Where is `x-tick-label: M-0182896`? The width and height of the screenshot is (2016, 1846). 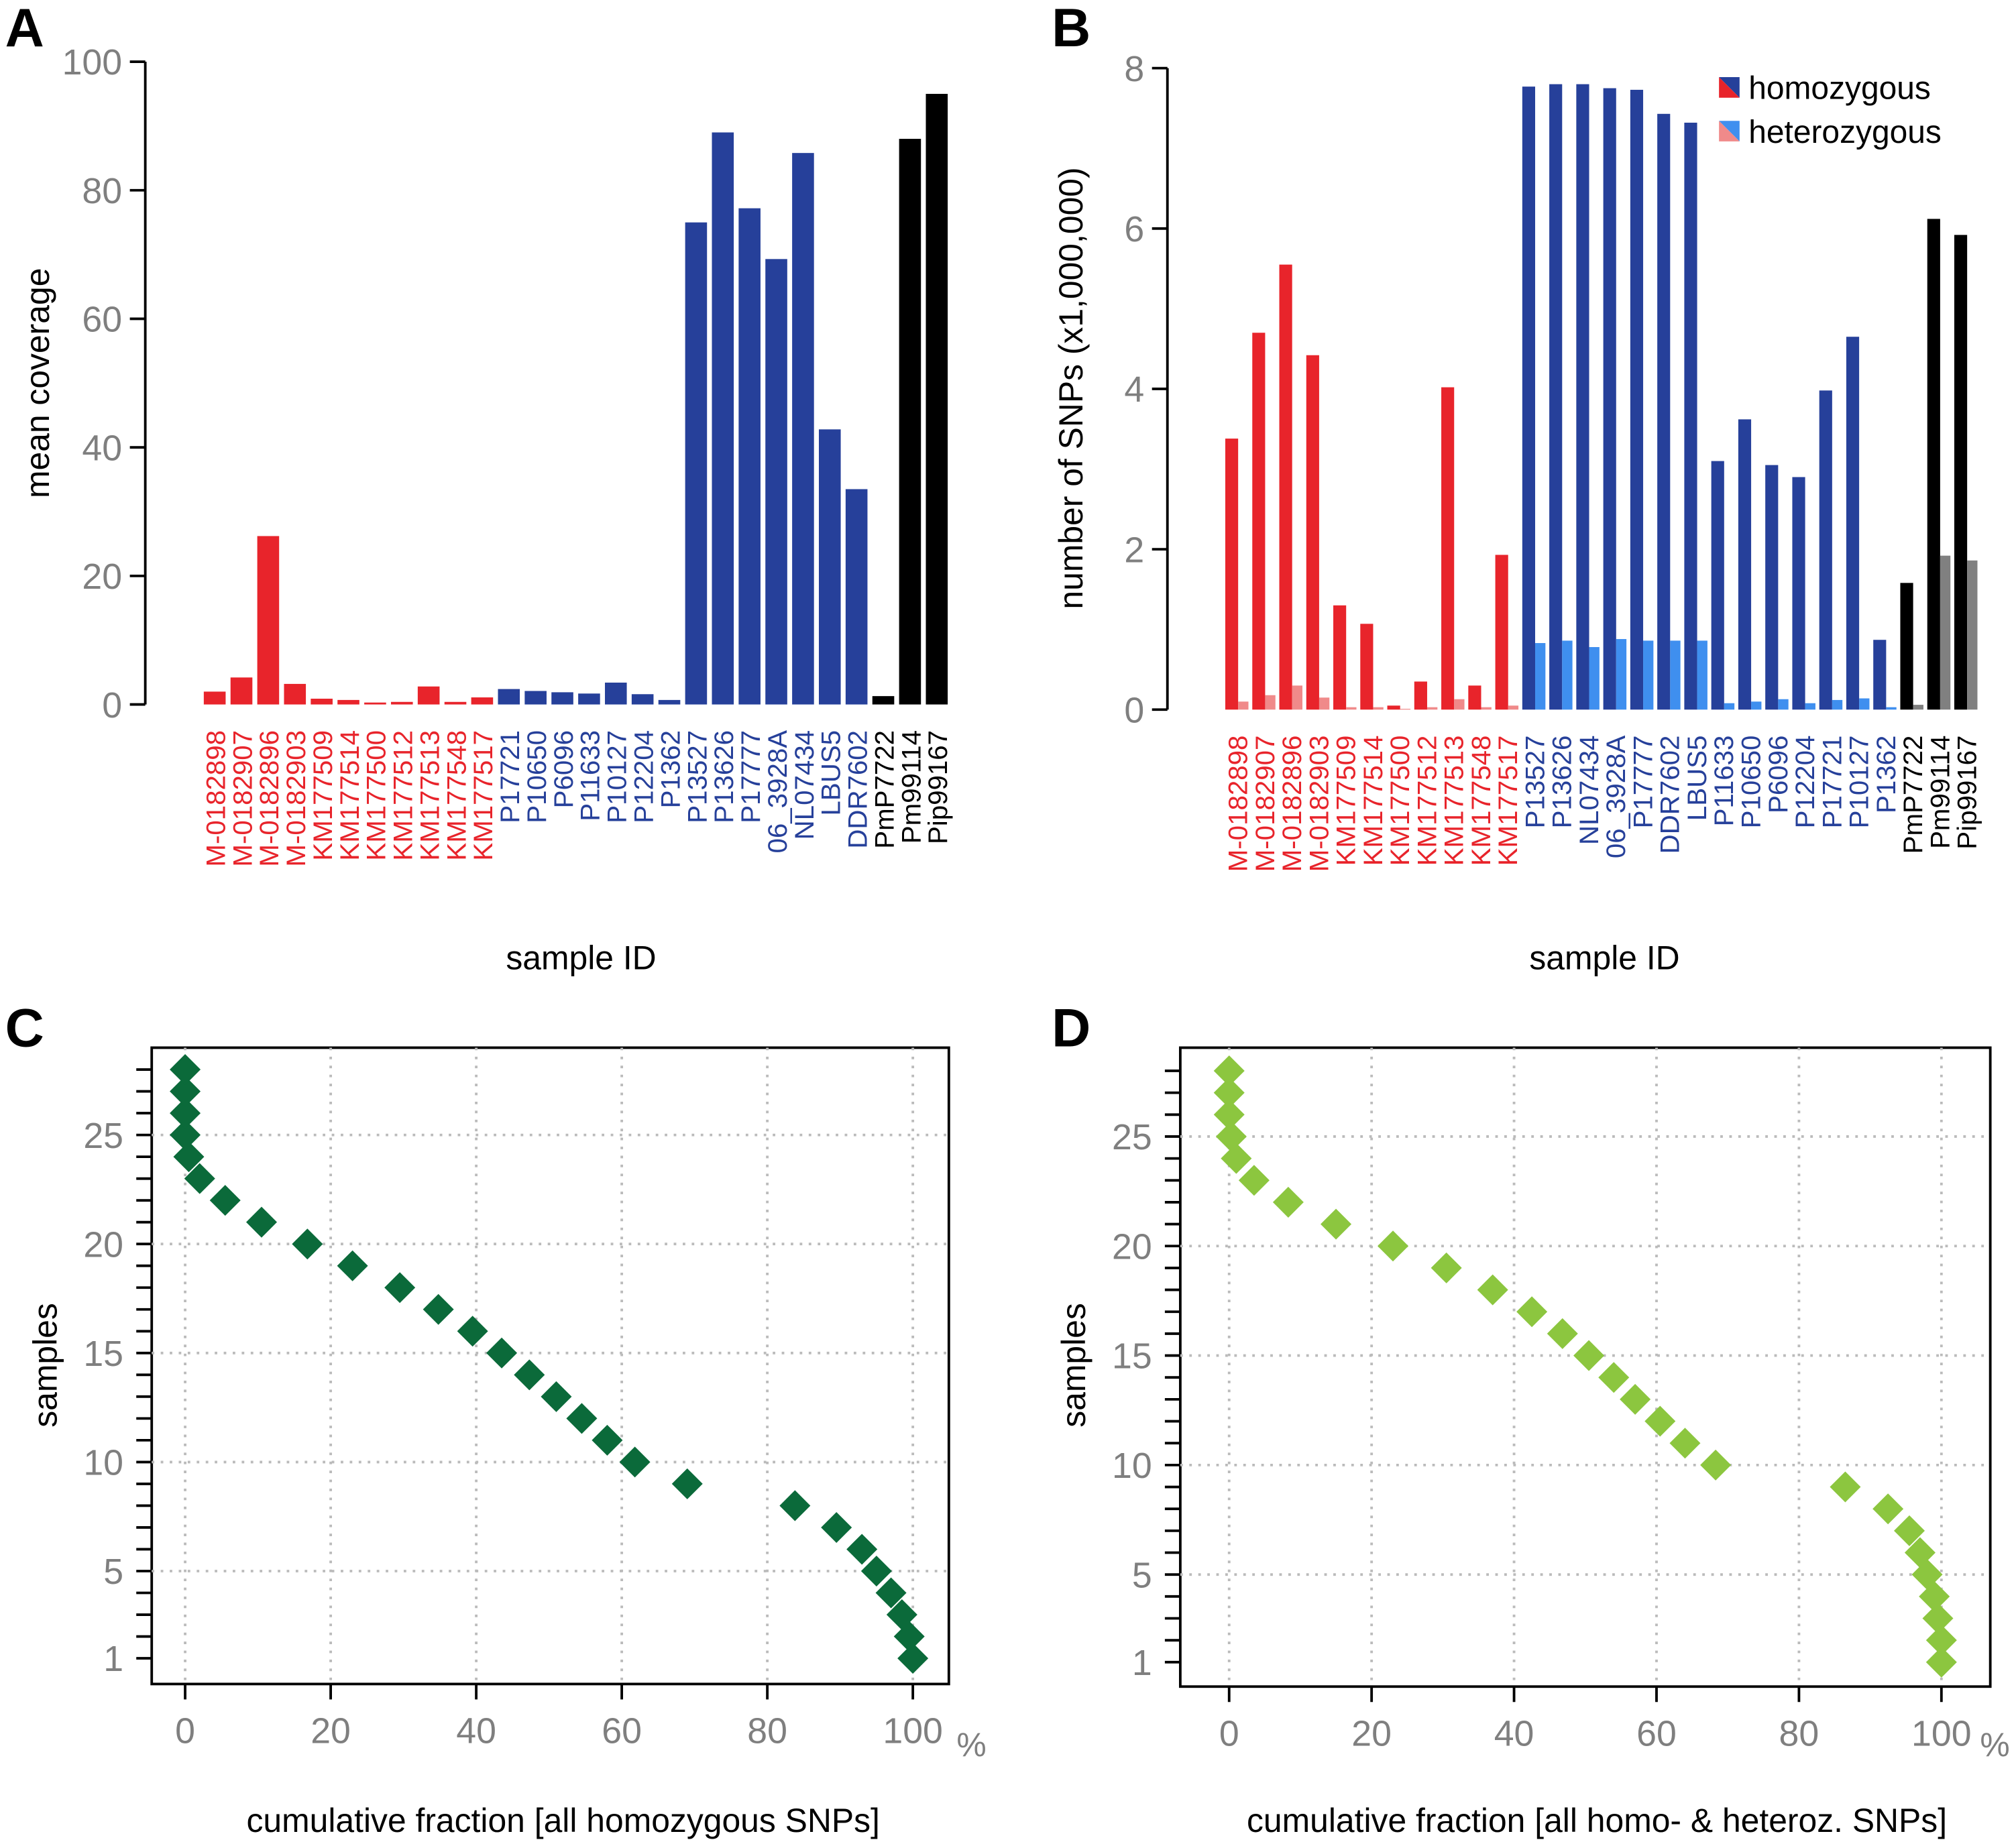
x-tick-label: M-0182896 is located at coordinates (1292, 804).